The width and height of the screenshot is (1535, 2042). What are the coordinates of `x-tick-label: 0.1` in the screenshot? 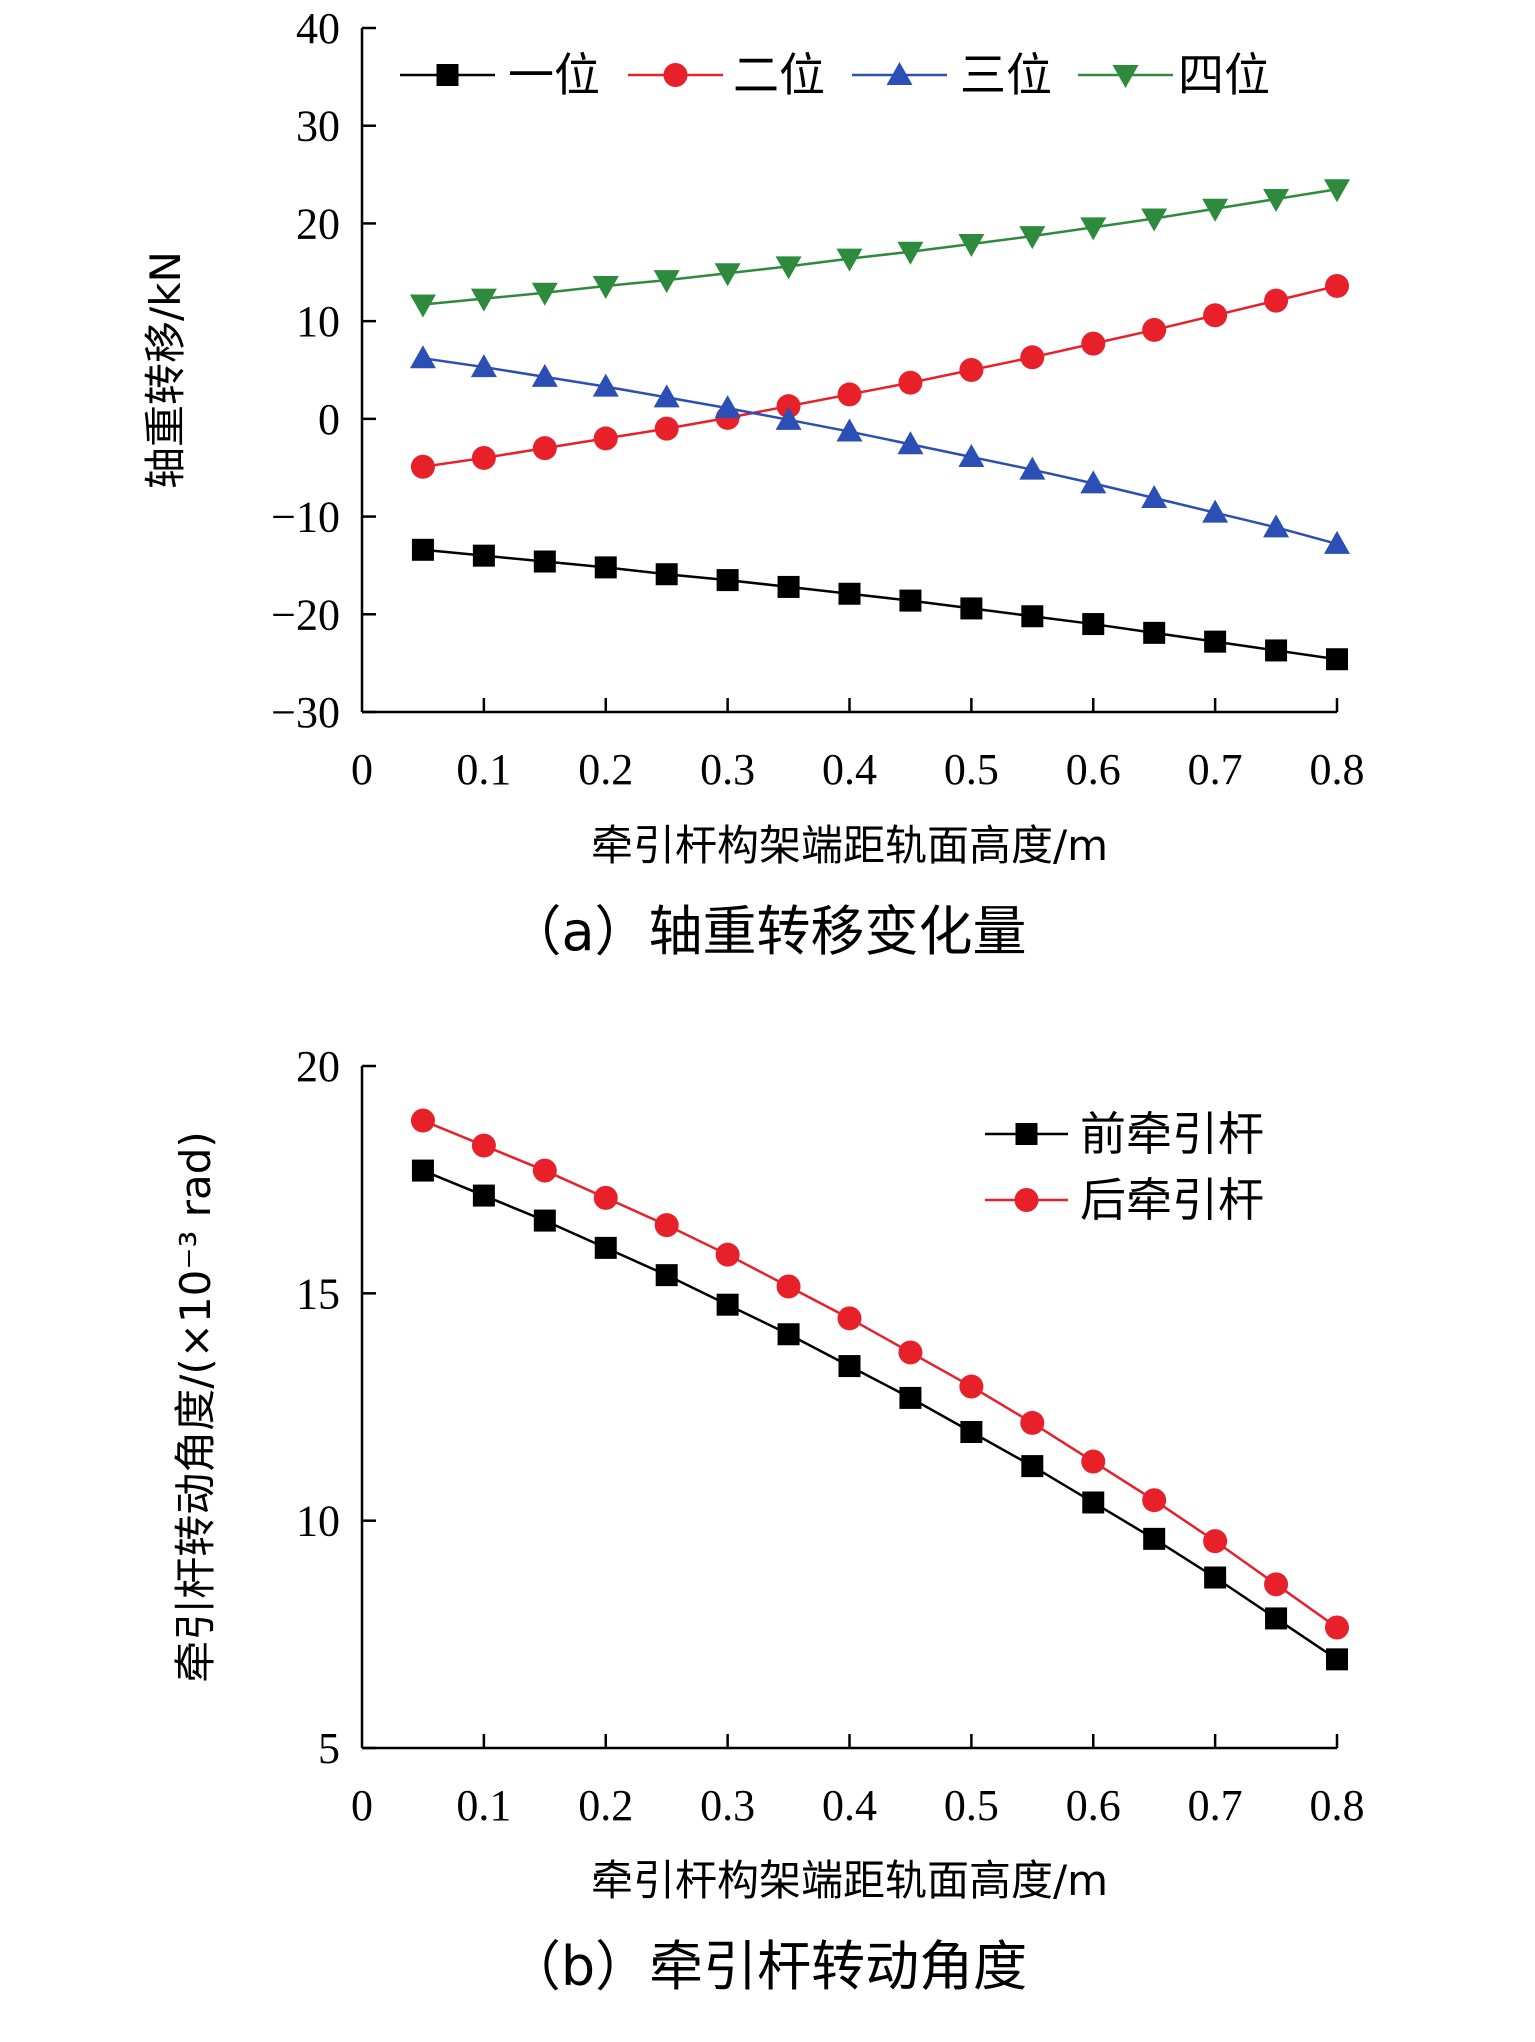 It's located at (483, 1805).